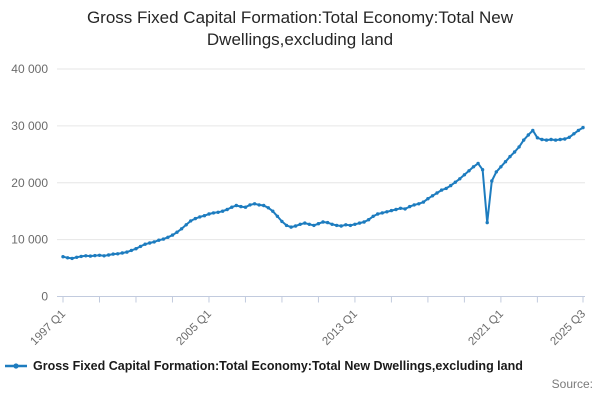 This screenshot has height=400, width=600. Describe the element at coordinates (29, 240) in the screenshot. I see `y-axis-label: 10 000` at that location.